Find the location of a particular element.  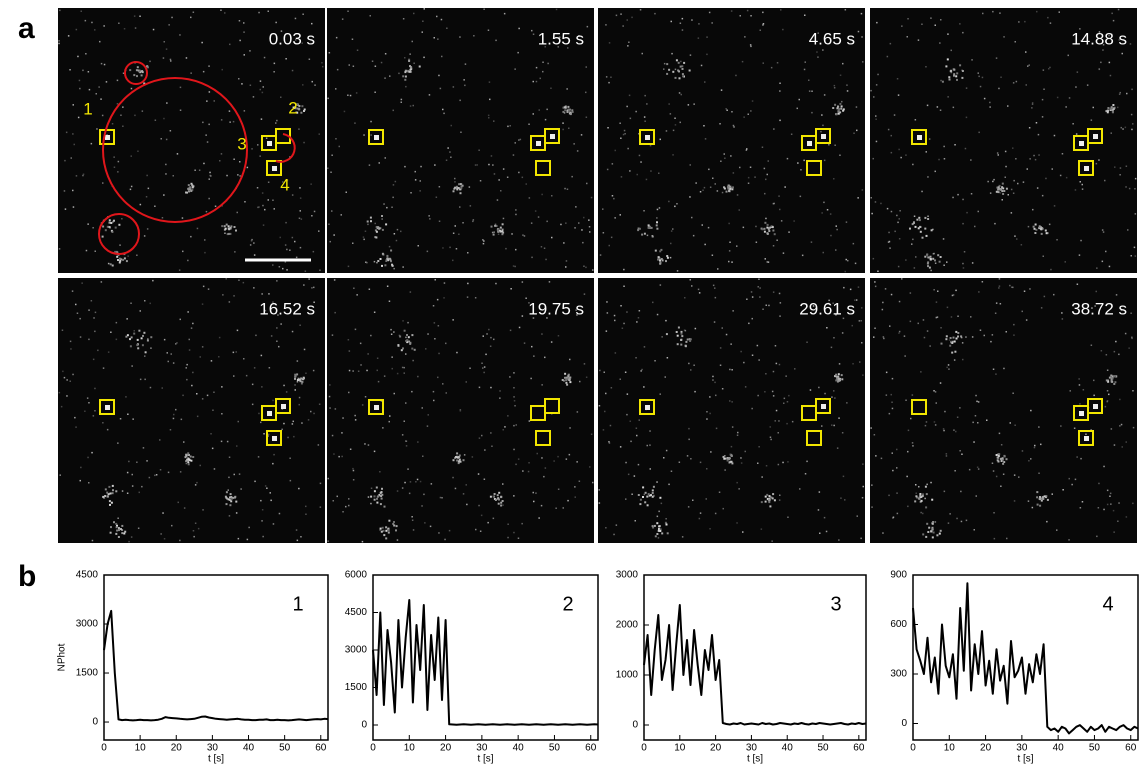

spot is located at coordinates (1081, 413).